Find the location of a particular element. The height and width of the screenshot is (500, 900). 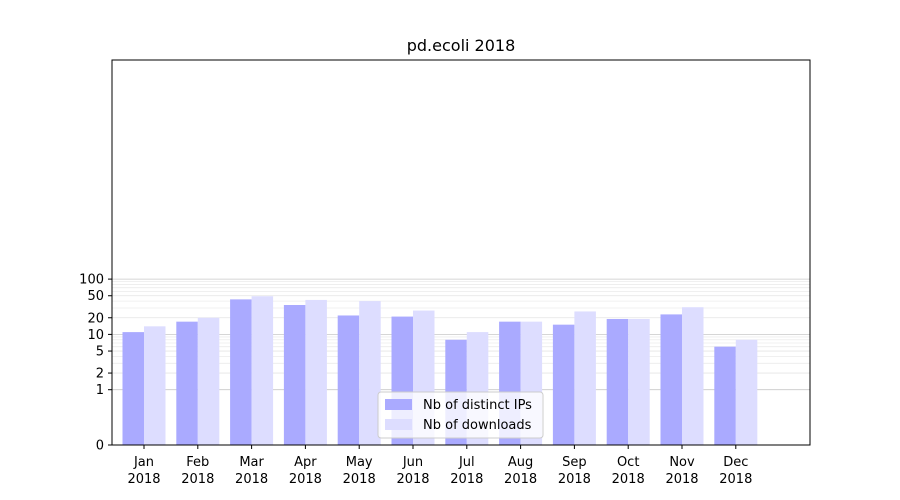

bar-downloads-sep is located at coordinates (585, 378).